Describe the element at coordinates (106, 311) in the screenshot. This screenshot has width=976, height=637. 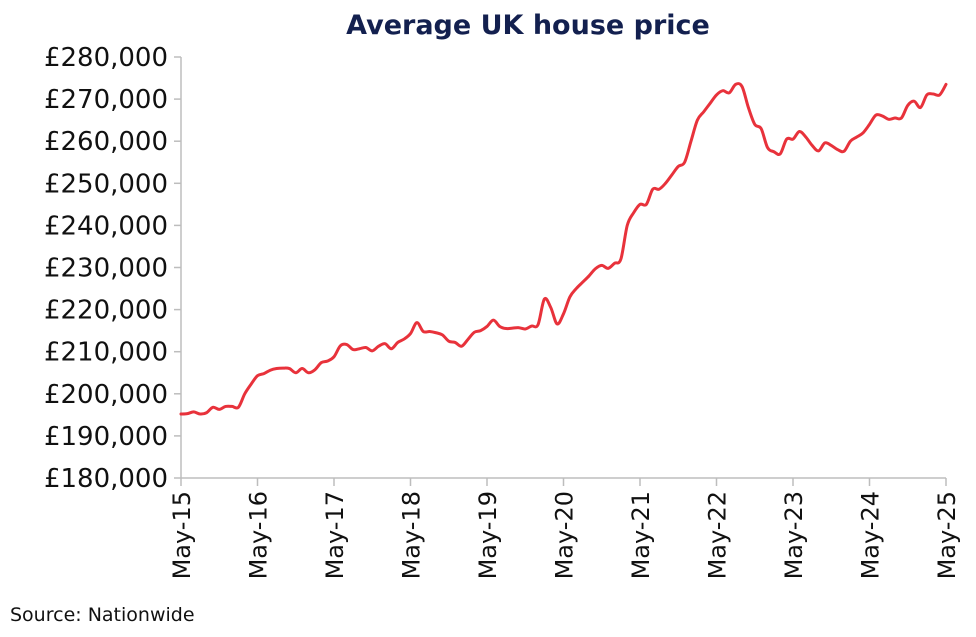
I see `y-tick-label: £220,000` at that location.